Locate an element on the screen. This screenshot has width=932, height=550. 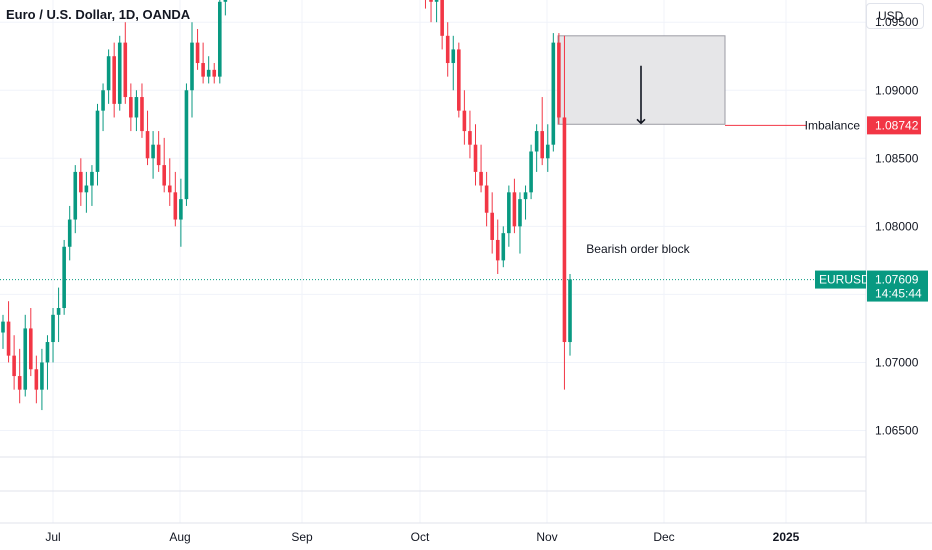
time-tick-label: Oct is located at coordinates (420, 537).